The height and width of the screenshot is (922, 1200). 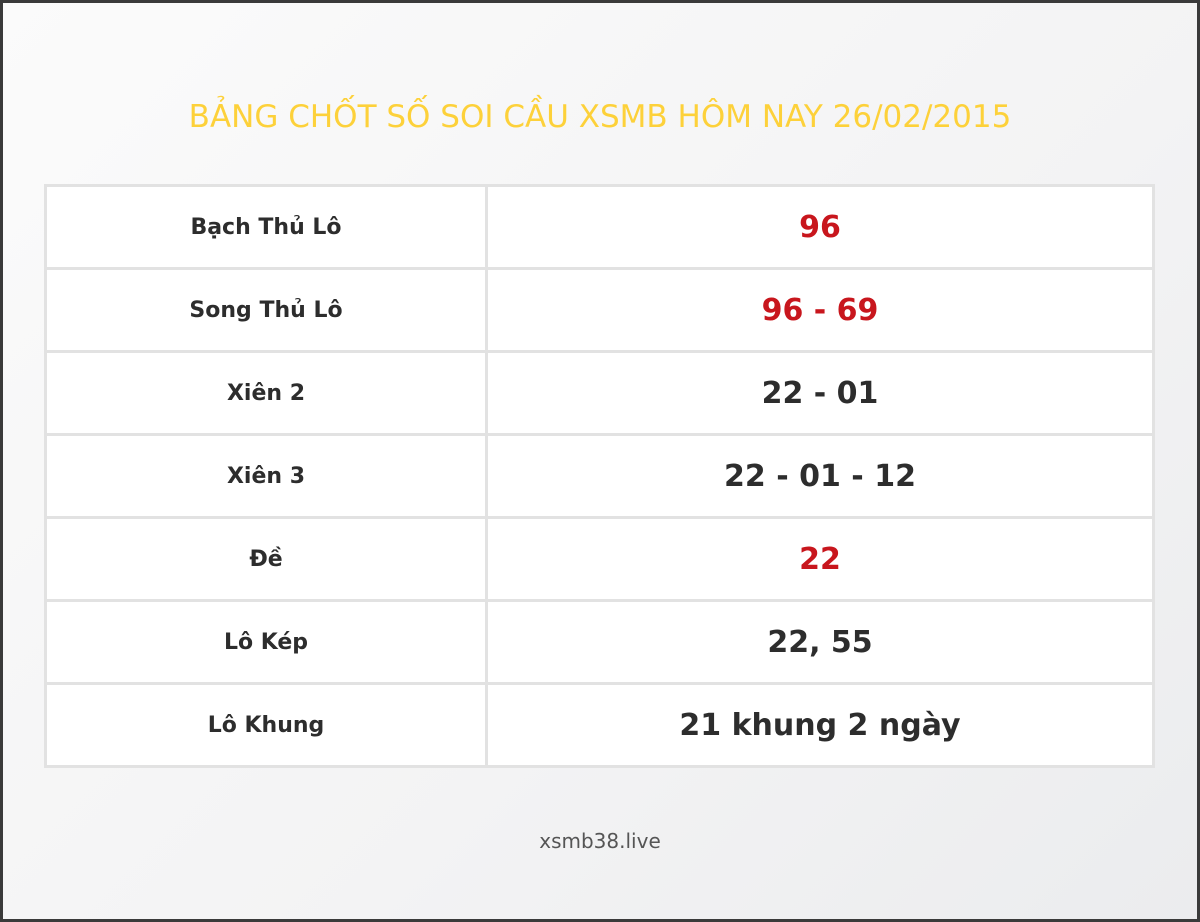 I want to click on row-label: Xiên 3, so click(x=266, y=476).